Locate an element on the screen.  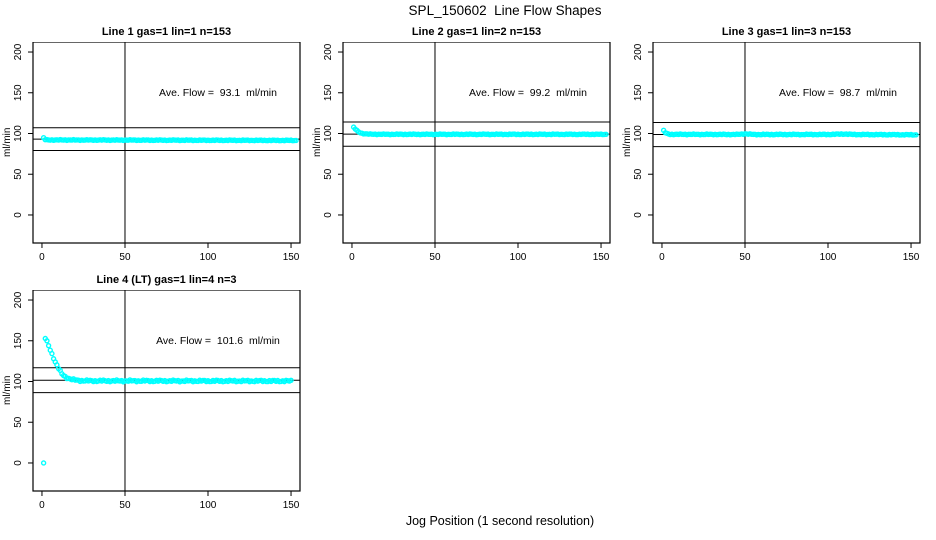
panel-title: Line 4 (LT) gas=1 lin=4 n=3 is located at coordinates (166, 280).